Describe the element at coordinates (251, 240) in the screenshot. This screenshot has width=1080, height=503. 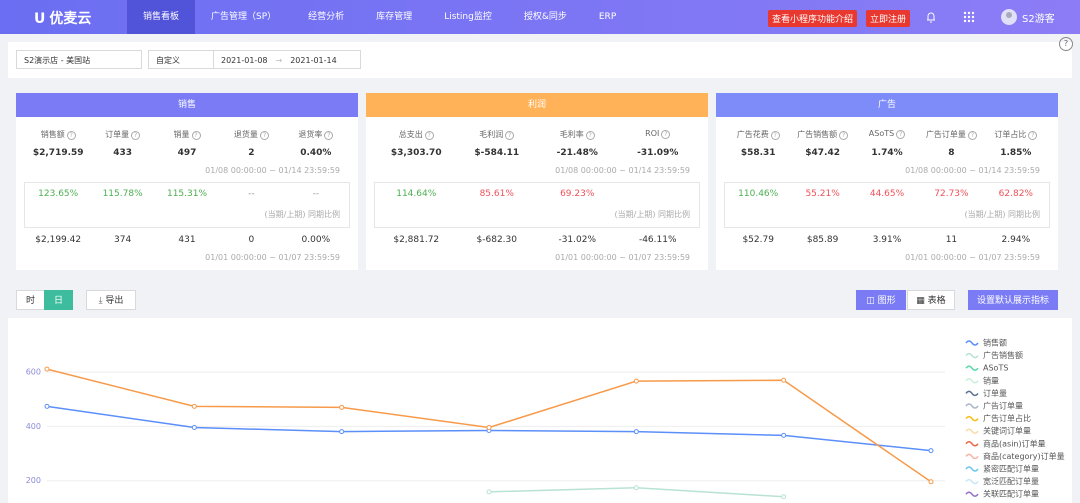
I see `previous-value: 0` at that location.